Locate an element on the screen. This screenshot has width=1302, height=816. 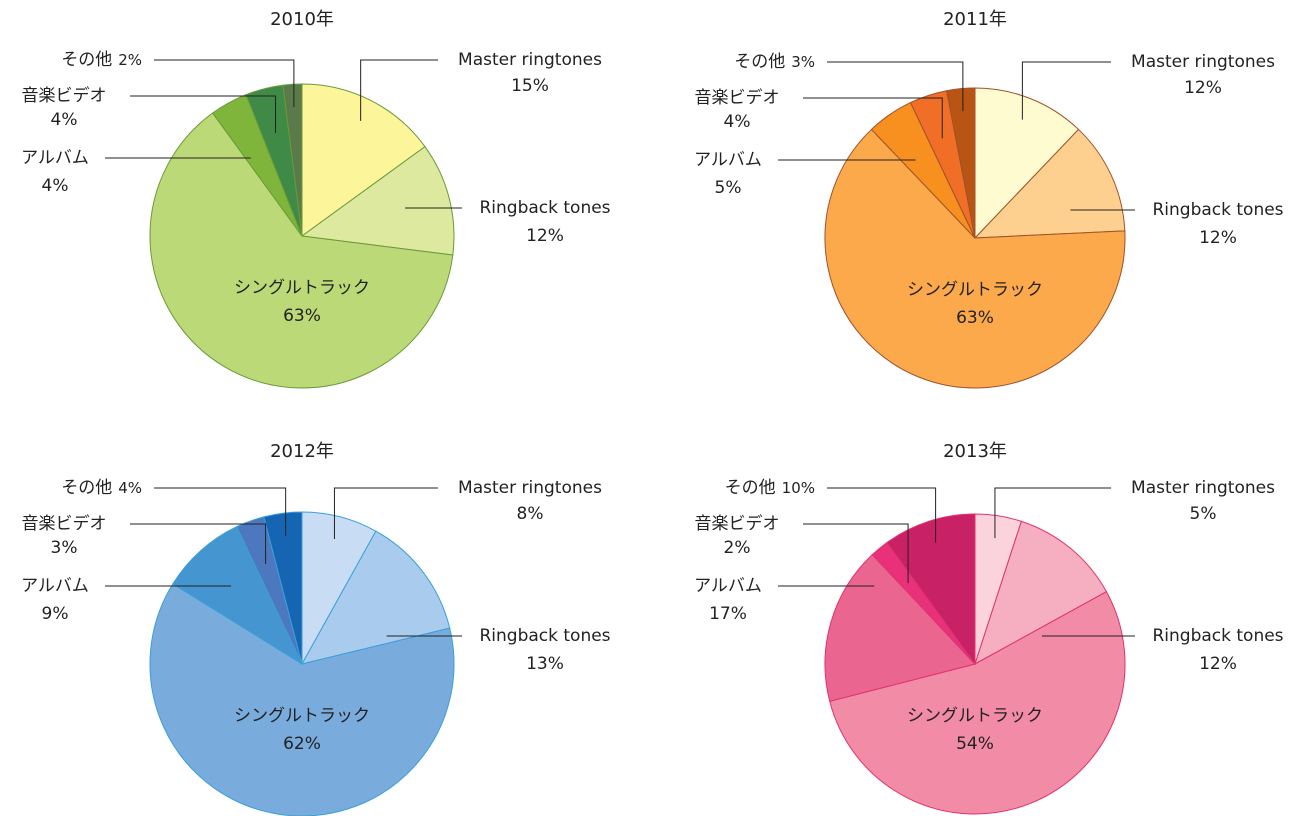
chart-title: 2012年 is located at coordinates (302, 451).